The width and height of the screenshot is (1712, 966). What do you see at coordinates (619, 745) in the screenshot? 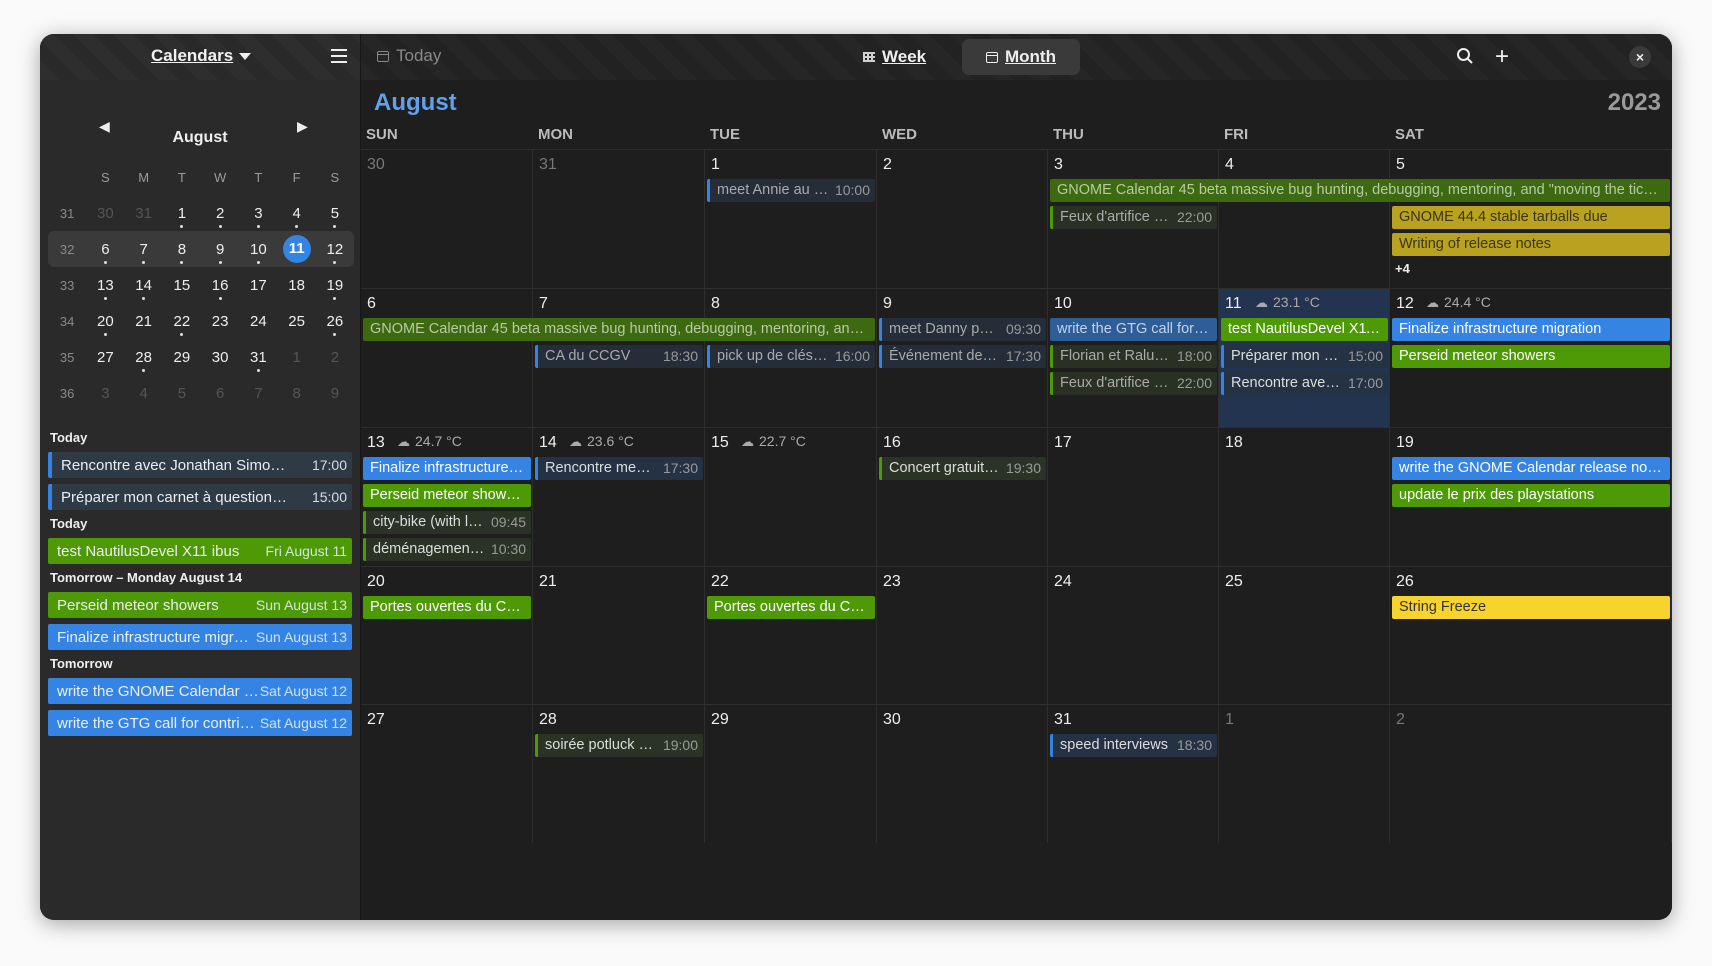
I see `calendar-event: soirée potluck ouverte 19:00` at bounding box center [619, 745].